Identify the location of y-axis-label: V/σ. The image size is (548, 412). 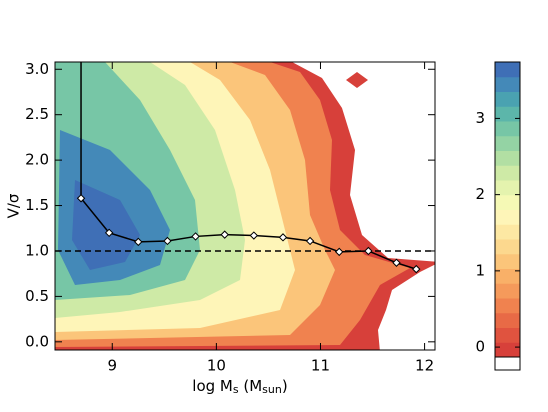
(14, 205).